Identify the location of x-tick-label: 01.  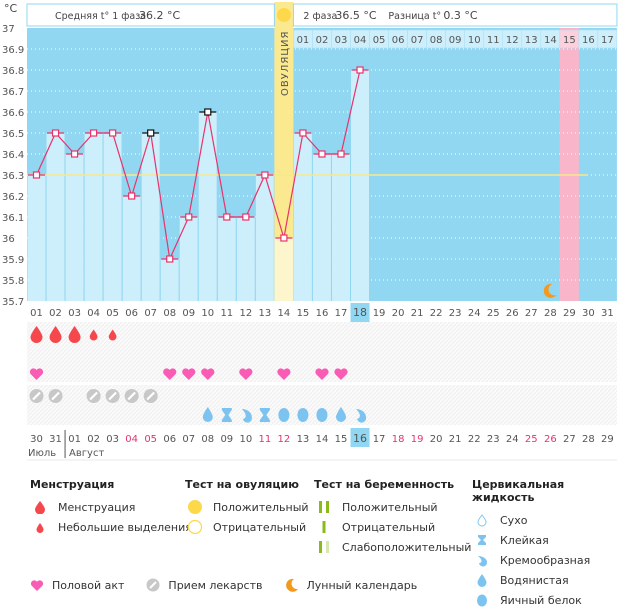
(36, 313).